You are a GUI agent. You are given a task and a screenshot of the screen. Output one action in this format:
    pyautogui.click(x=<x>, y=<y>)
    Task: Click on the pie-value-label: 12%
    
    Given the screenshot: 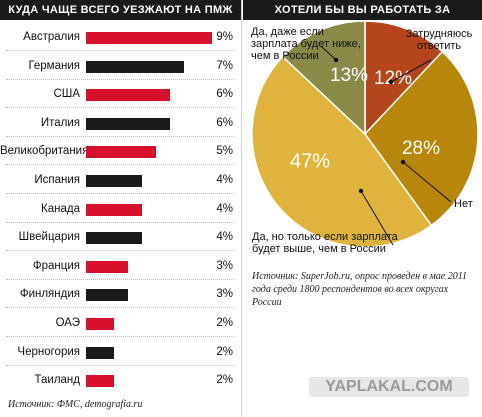 What is the action you would take?
    pyautogui.click(x=393, y=78)
    